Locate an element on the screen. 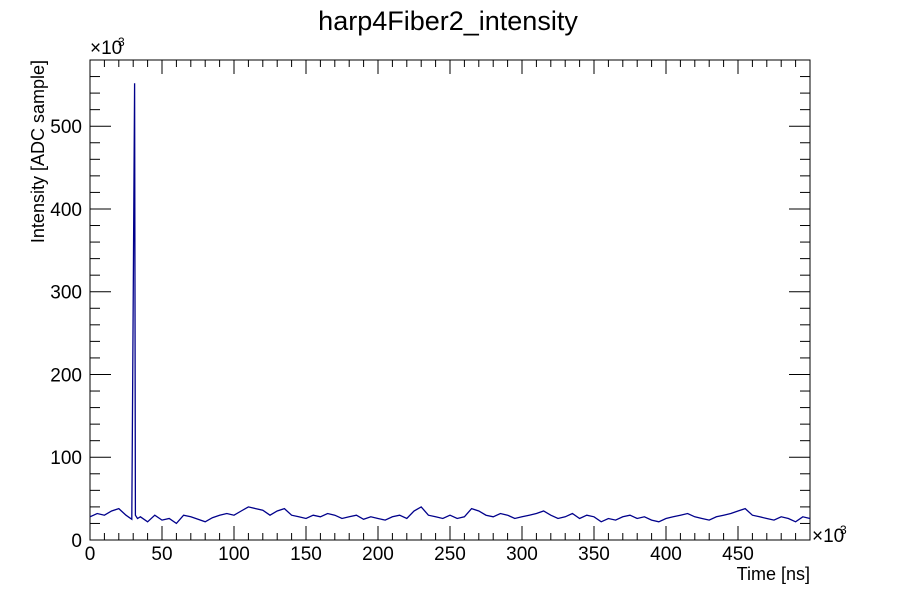 Image resolution: width=900 pixels, height=600 pixels. x-tick-label: 50 is located at coordinates (161, 554).